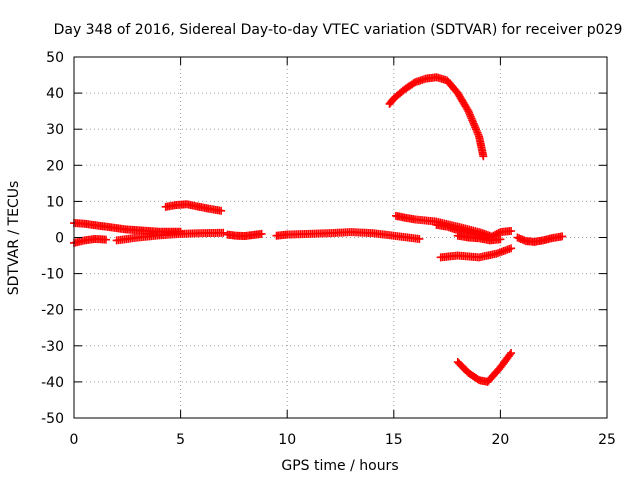  Describe the element at coordinates (339, 466) in the screenshot. I see `x-axis-label: GPS time / hours` at that location.